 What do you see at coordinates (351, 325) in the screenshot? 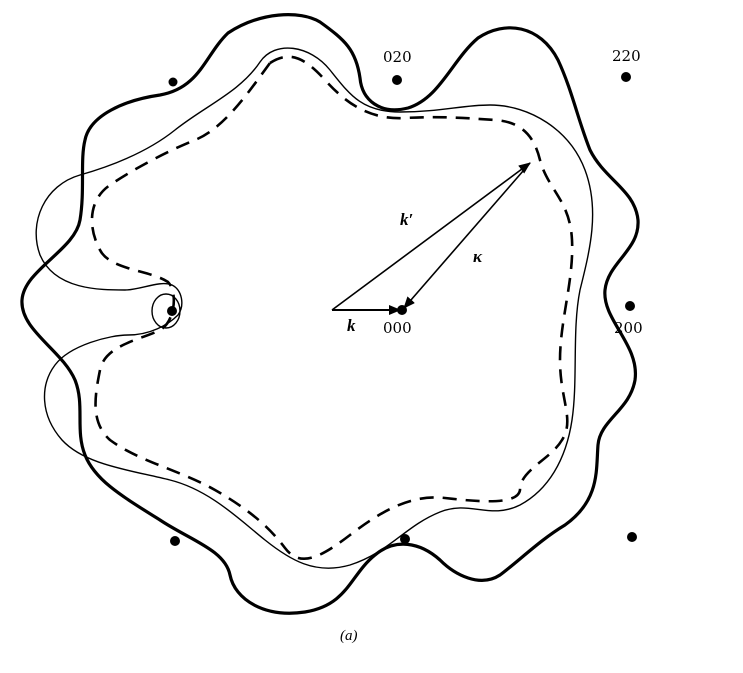
I see `label-k: k` at bounding box center [351, 325].